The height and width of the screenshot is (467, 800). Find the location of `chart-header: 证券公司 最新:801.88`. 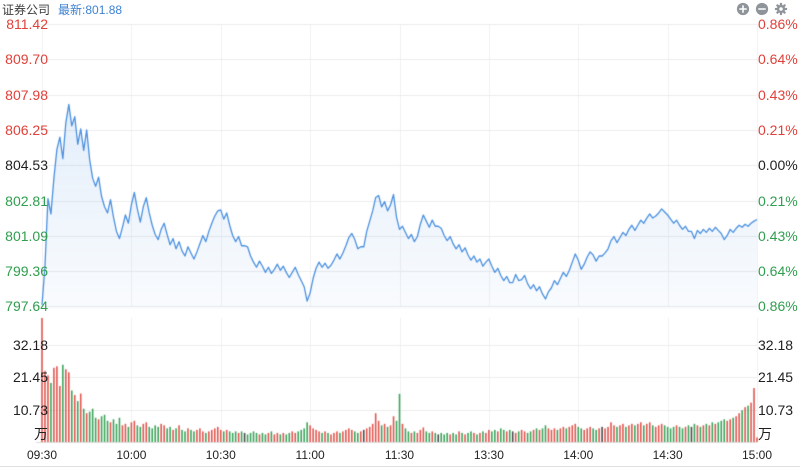

chart-header: 证券公司 最新:801.88 is located at coordinates (400, 9).